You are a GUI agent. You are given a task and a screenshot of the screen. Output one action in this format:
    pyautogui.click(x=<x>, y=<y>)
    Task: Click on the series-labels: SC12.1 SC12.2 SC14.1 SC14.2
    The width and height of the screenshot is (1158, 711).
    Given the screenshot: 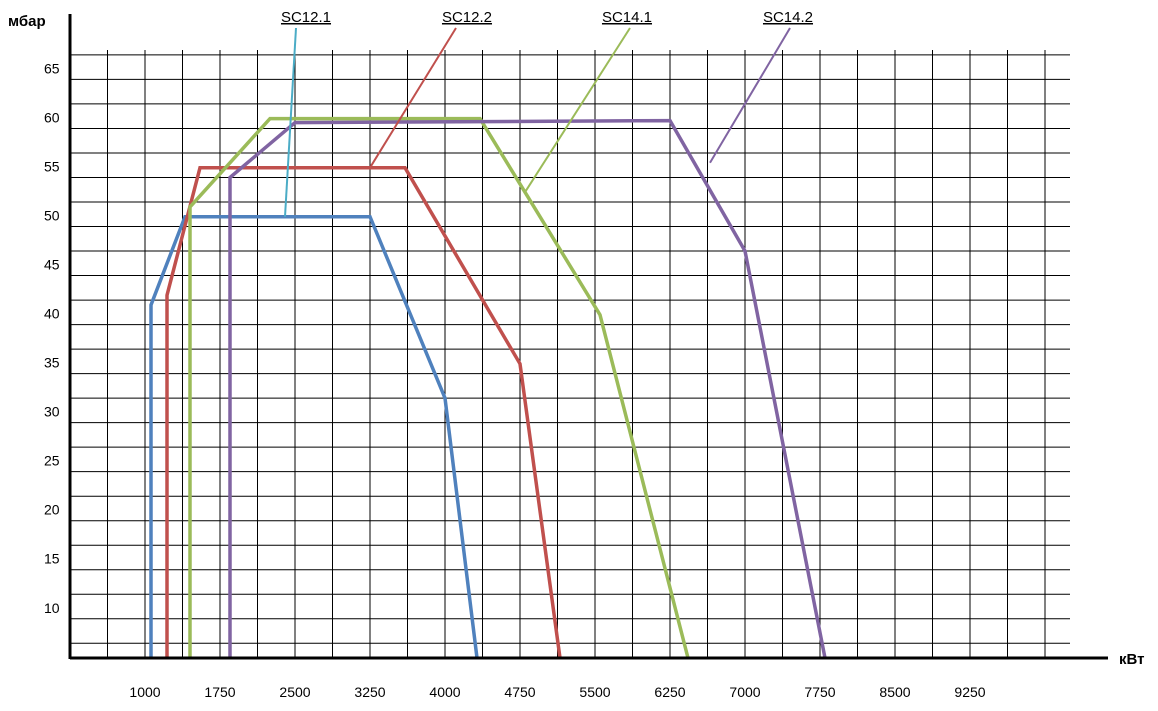 What is the action you would take?
    pyautogui.click(x=547, y=113)
    